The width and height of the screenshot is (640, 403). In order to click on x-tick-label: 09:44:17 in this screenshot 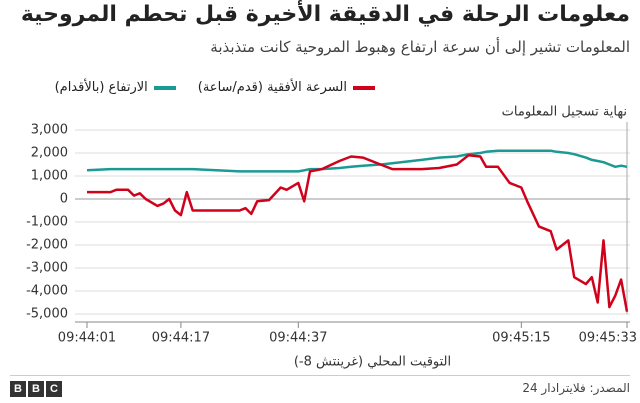, I will do `click(181, 338)`.